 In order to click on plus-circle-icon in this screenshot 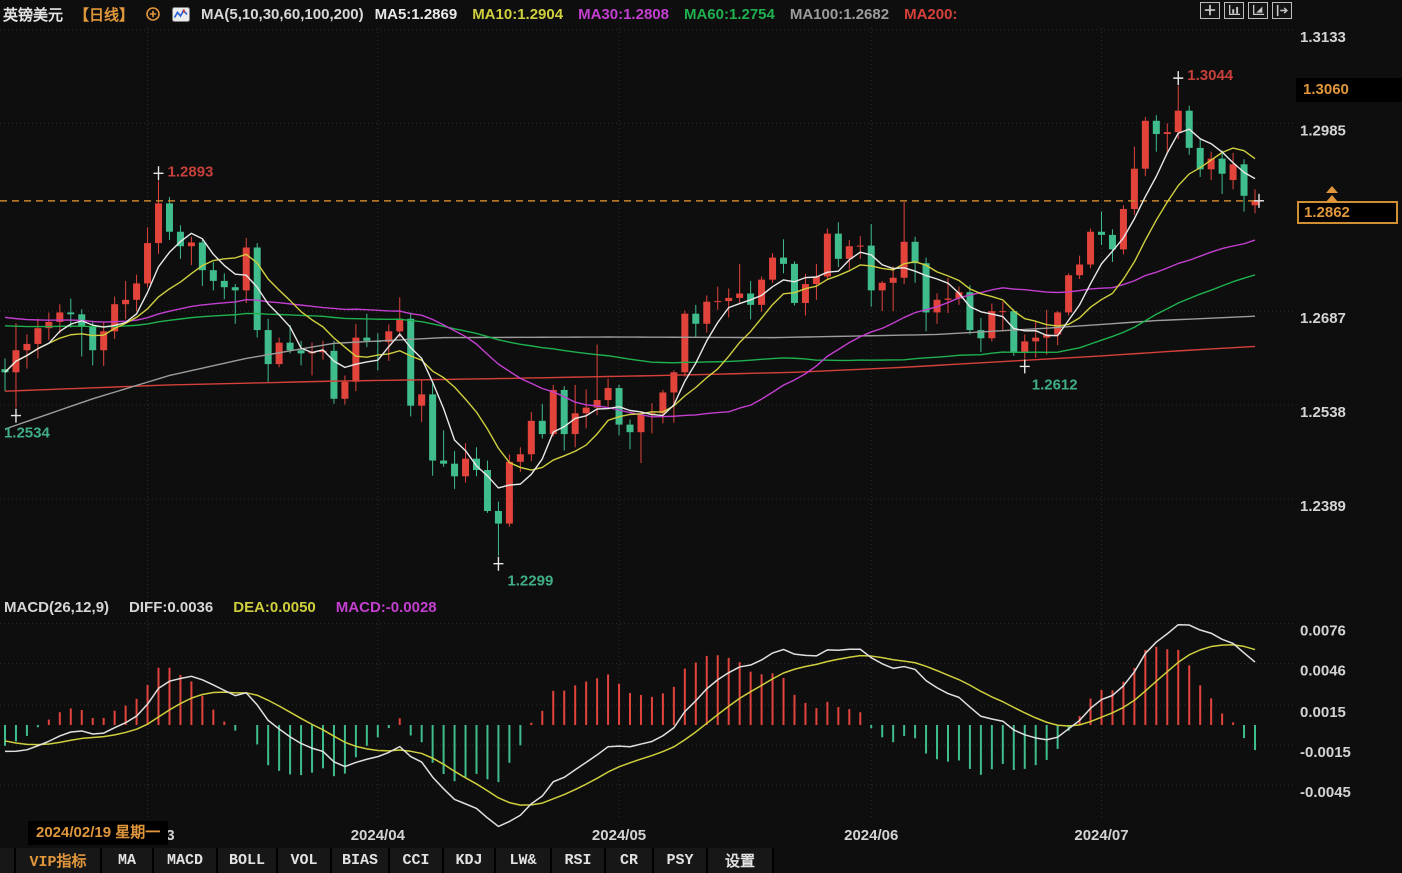, I will do `click(153, 14)`.